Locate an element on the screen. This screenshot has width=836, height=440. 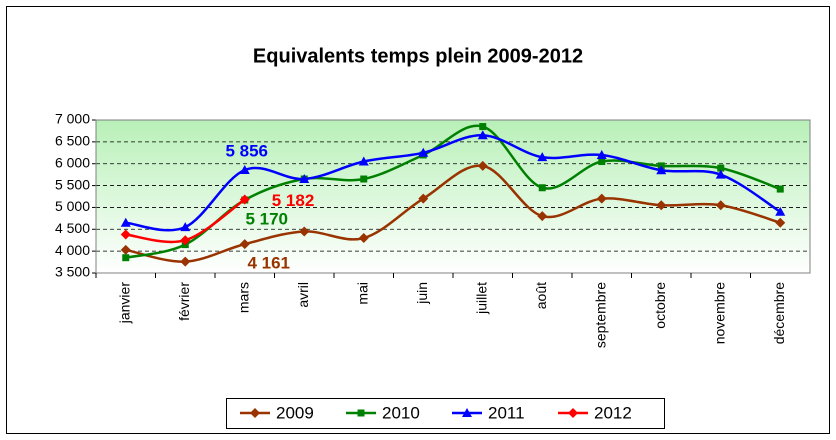
y-tick-label: 6 000 is located at coordinates (72, 162).